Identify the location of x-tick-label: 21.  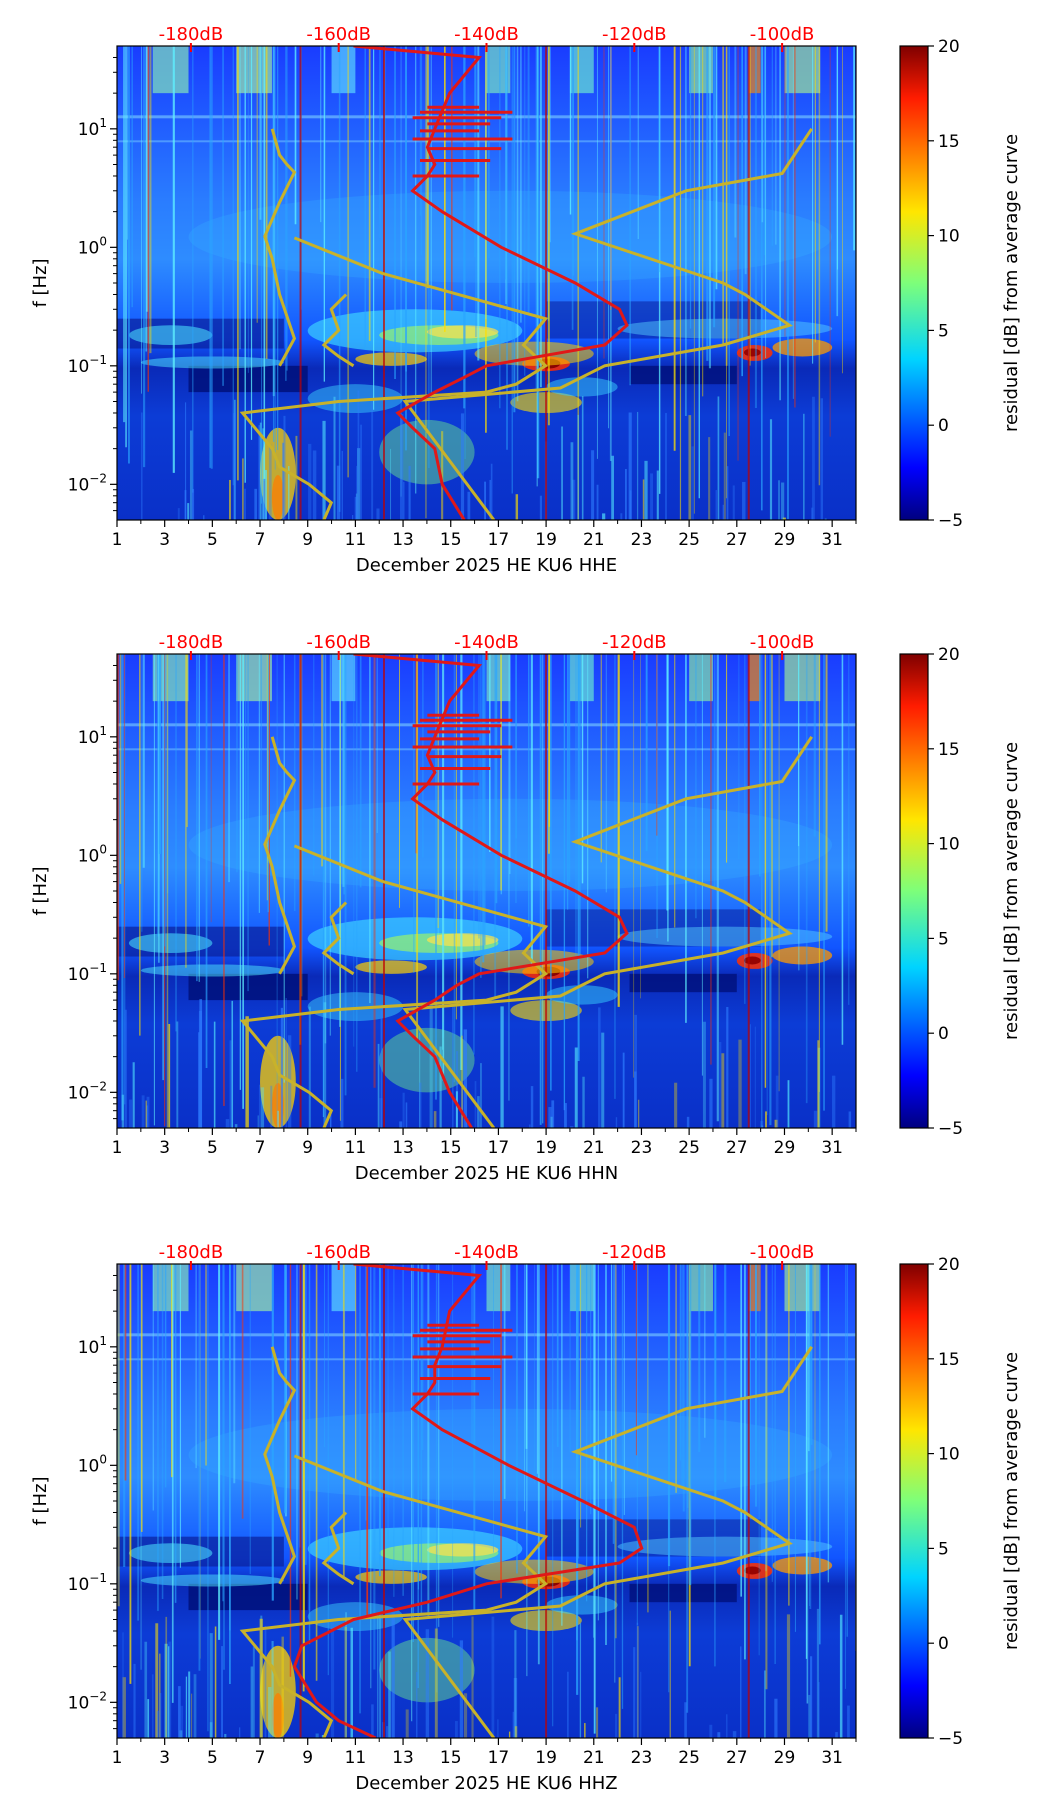
(594, 540).